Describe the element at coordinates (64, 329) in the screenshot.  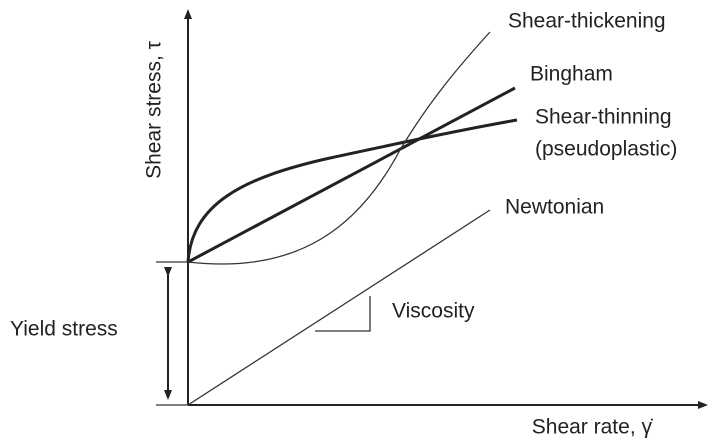
I see `yield-stress-label: Yield stress` at that location.